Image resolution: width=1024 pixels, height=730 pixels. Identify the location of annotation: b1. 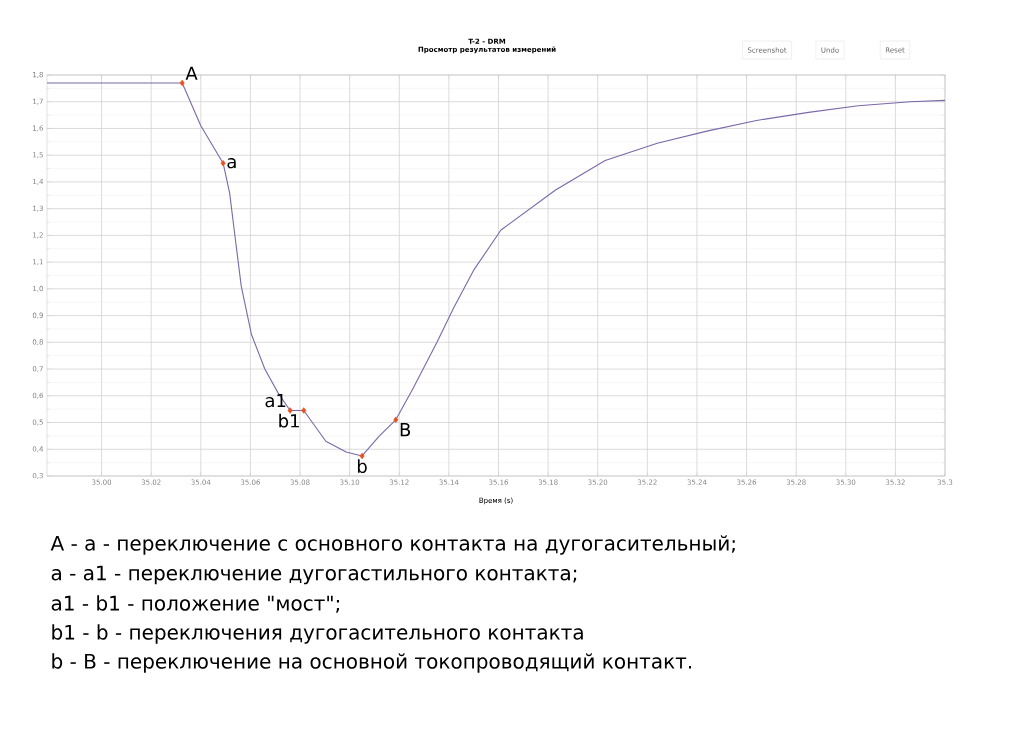
(289, 420).